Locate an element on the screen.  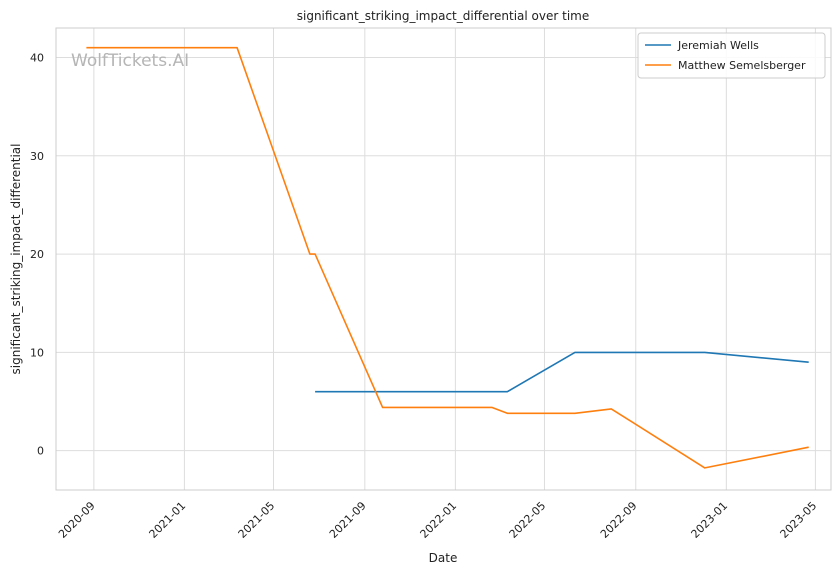
y-tick-label: 20 is located at coordinates (37, 254).